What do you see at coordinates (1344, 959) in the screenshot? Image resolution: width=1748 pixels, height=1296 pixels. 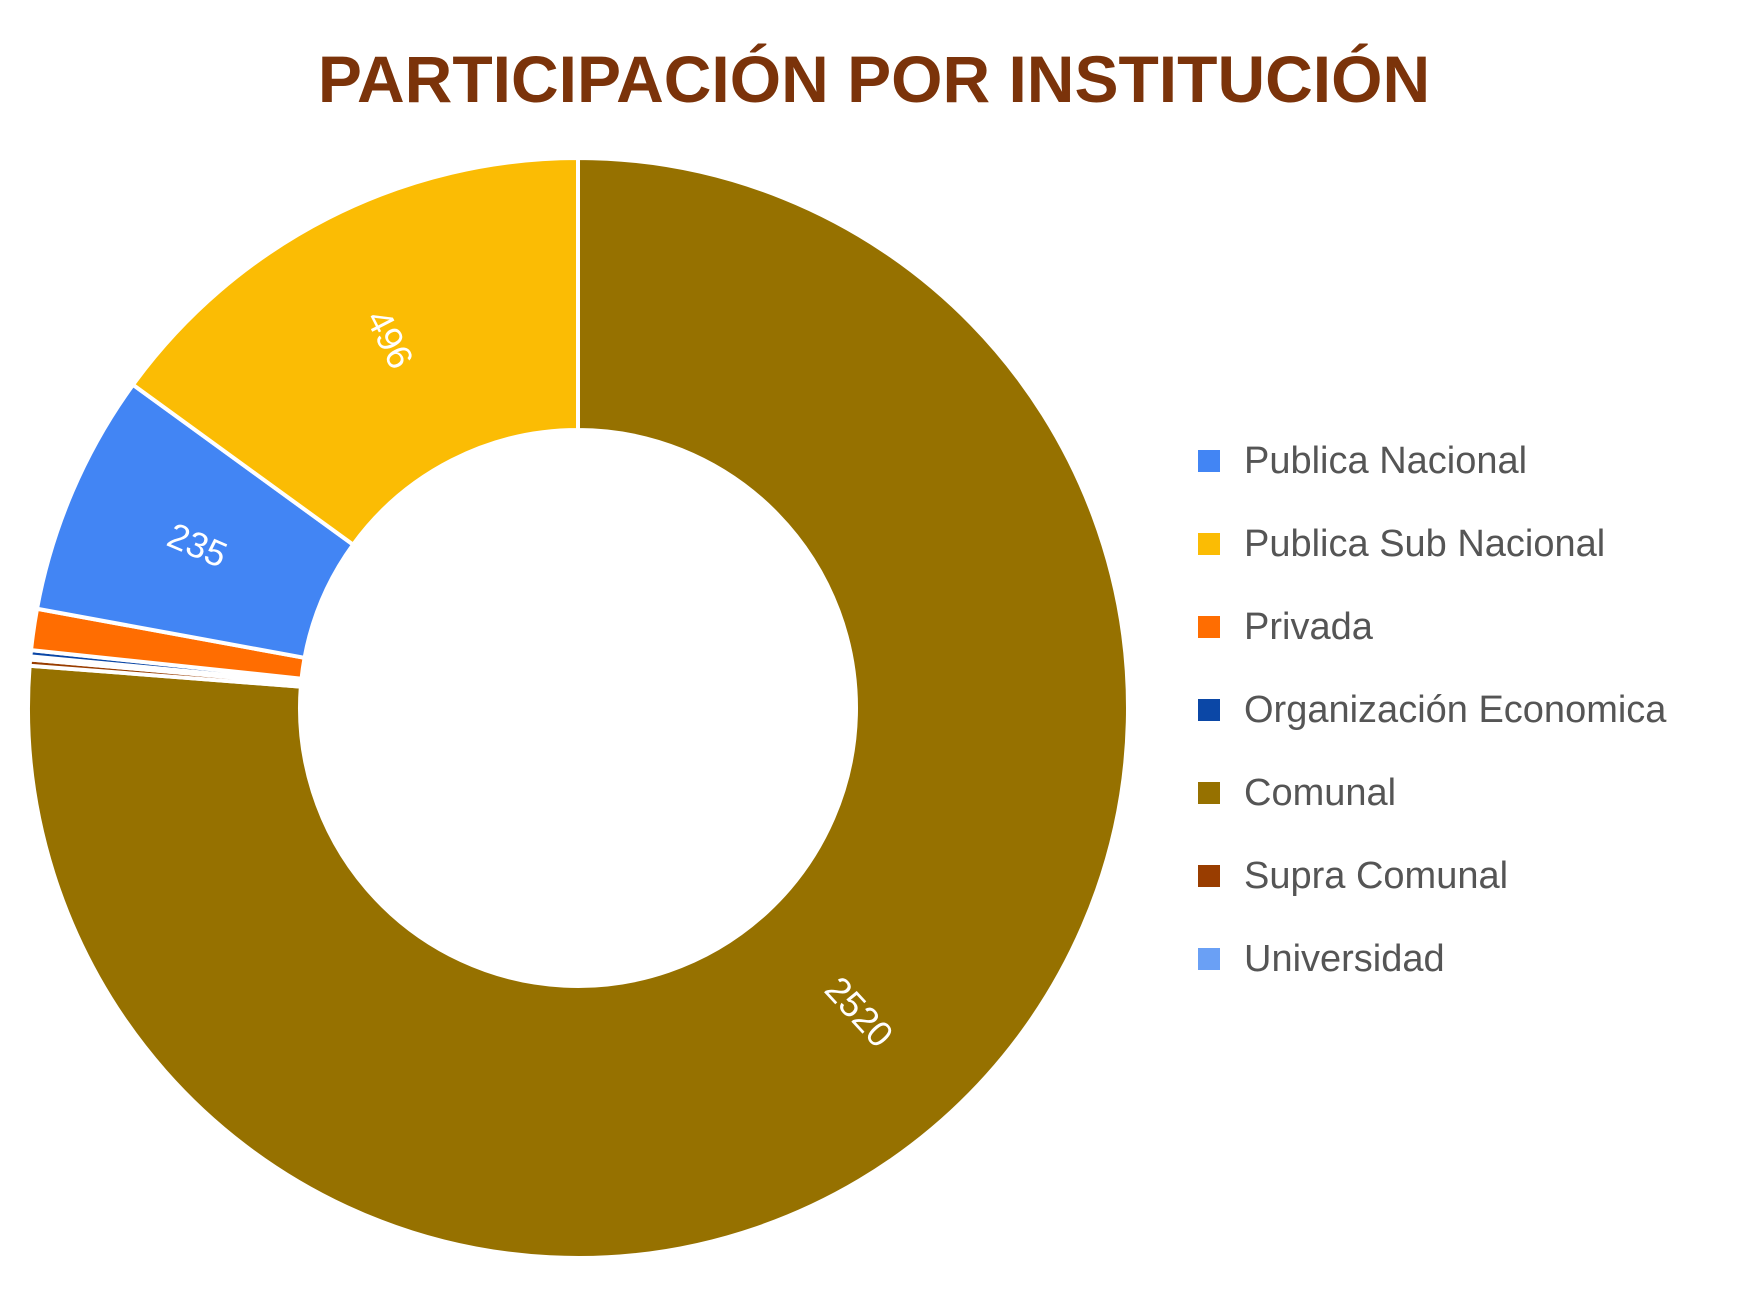 I see `legend-label: Universidad` at bounding box center [1344, 959].